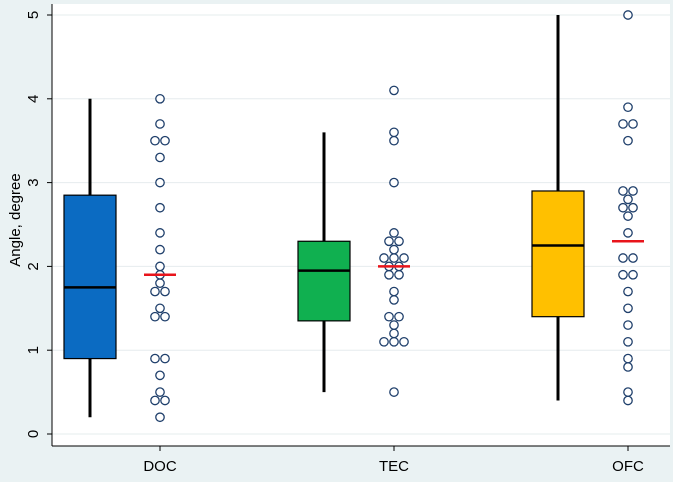 The image size is (673, 482). Describe the element at coordinates (15, 219) in the screenshot. I see `y-axis-label: Angle, degree` at that location.